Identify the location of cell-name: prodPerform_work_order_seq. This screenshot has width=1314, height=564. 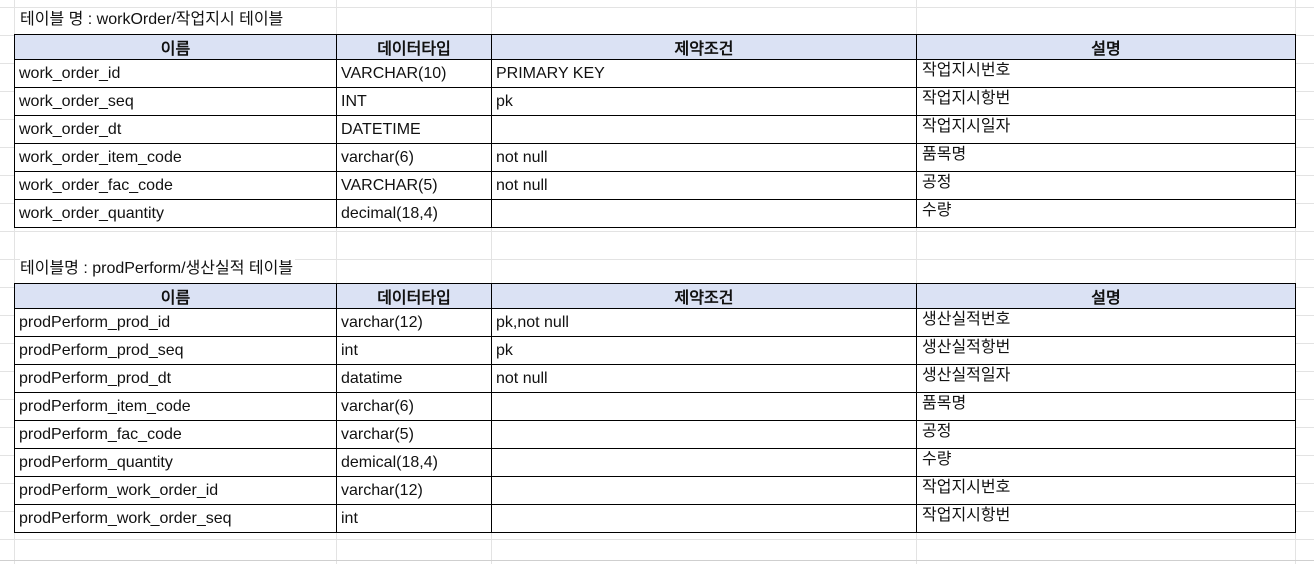
(175, 518).